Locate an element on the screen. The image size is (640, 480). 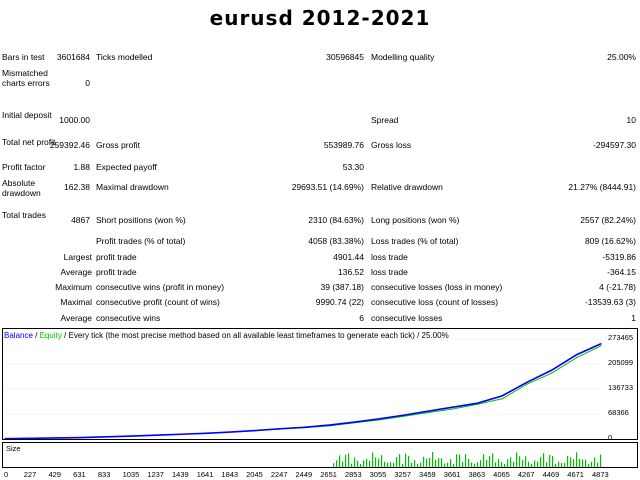
pt-label: Profit trades (% of total) is located at coordinates (141, 241).